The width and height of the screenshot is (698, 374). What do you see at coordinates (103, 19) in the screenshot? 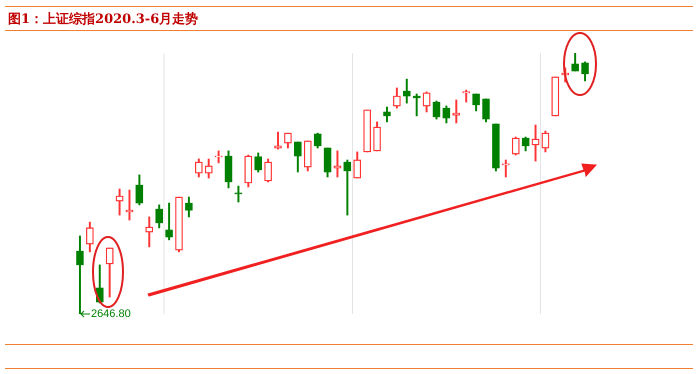
I see `chart-title: 图1：上证综指2020.3-6月走势` at bounding box center [103, 19].